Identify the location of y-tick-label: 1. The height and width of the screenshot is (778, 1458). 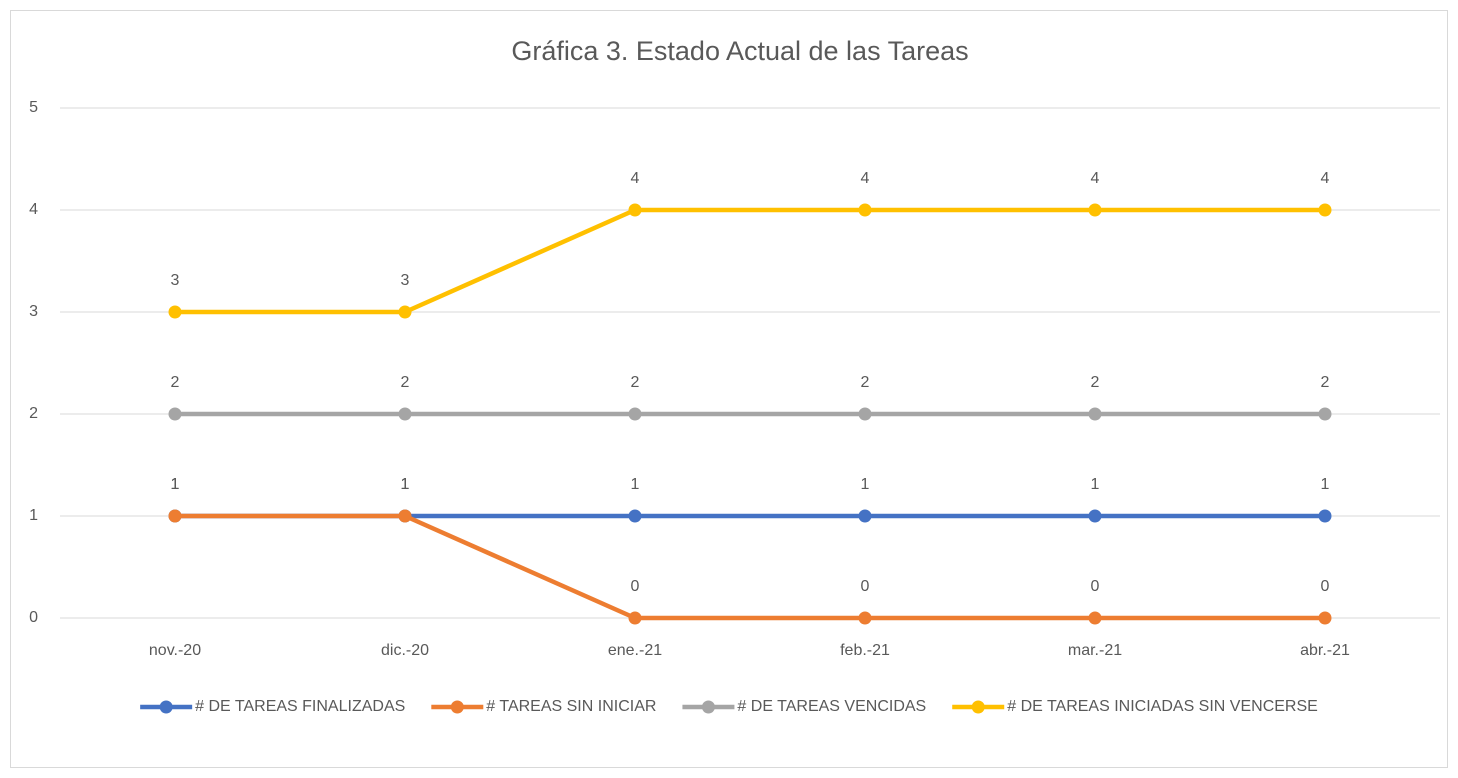
(33, 515).